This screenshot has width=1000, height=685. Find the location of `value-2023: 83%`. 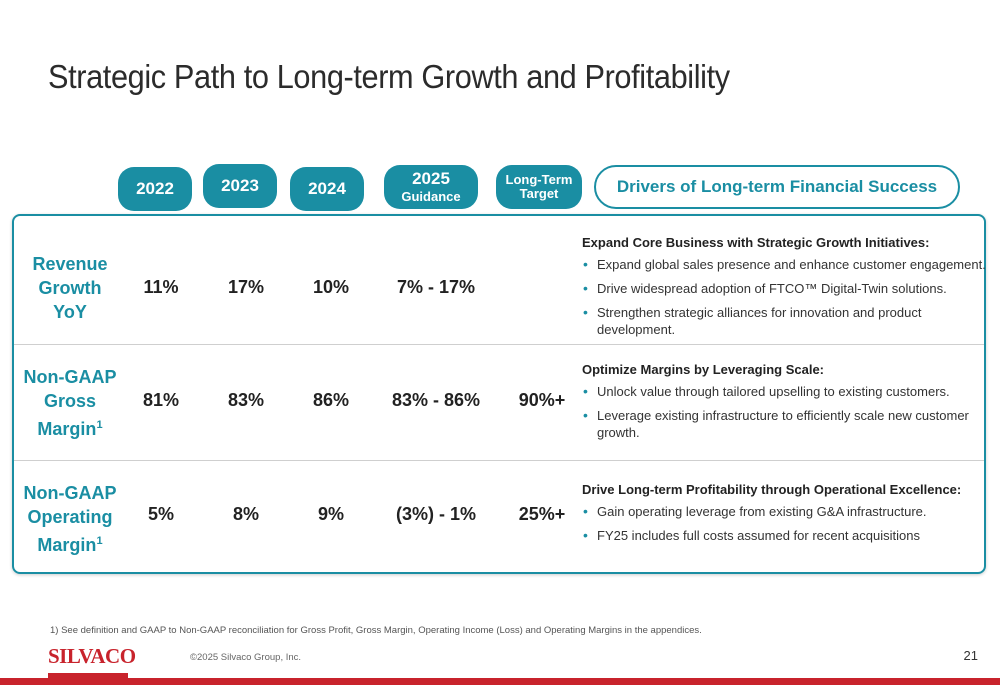

value-2023: 83% is located at coordinates (246, 400).